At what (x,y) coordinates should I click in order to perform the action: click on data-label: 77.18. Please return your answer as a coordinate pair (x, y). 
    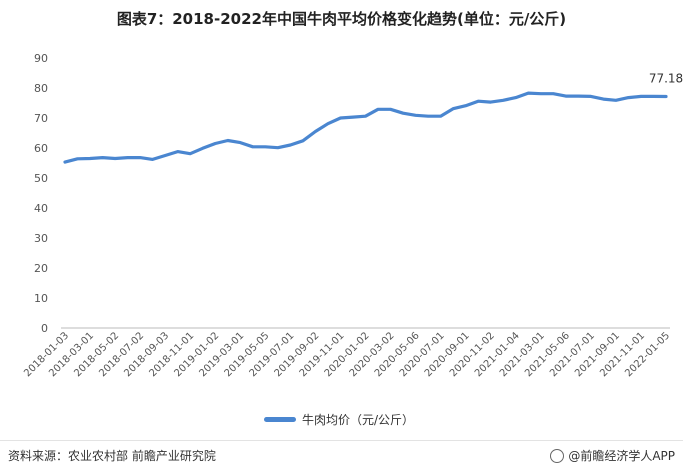
    Looking at the image, I should click on (666, 78).